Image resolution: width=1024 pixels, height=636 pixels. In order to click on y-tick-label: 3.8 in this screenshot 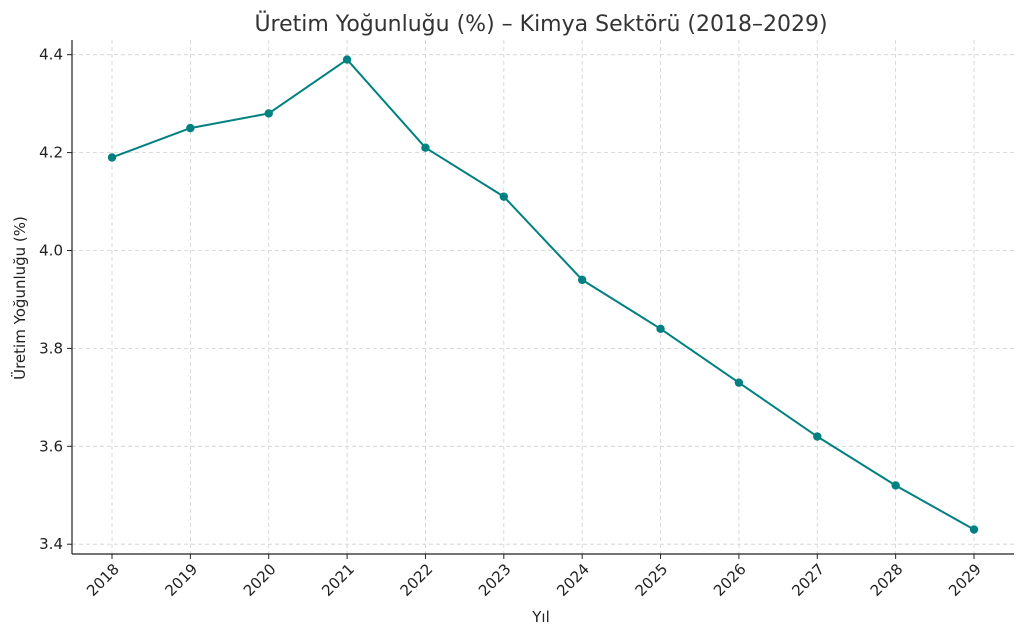, I will do `click(51, 348)`.